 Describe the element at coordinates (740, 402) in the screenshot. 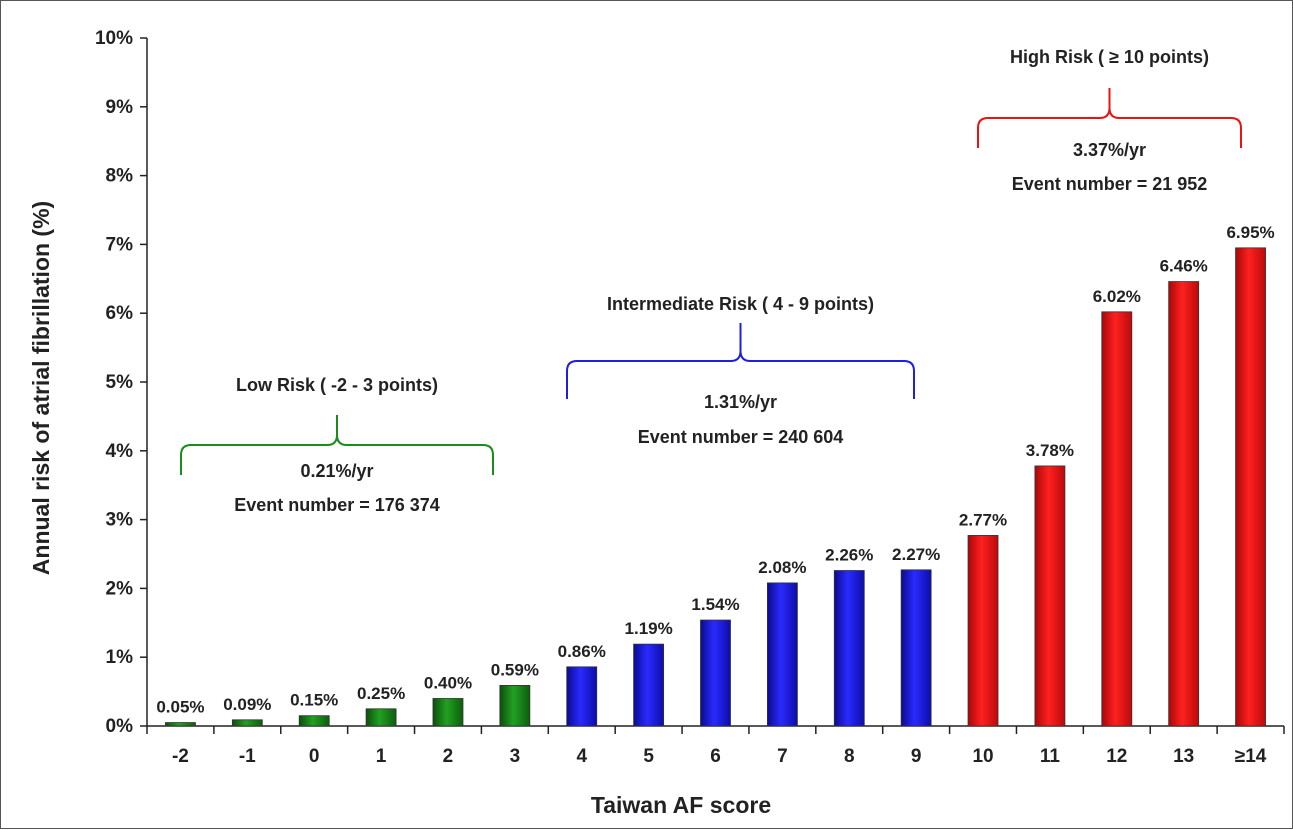

I see `group-rate: 1.31%/yr` at that location.